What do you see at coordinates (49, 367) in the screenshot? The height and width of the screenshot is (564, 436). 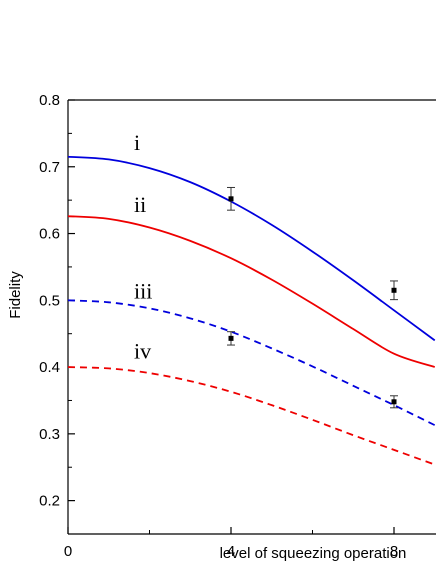 I see `y-tick-label: 0.4` at bounding box center [49, 367].